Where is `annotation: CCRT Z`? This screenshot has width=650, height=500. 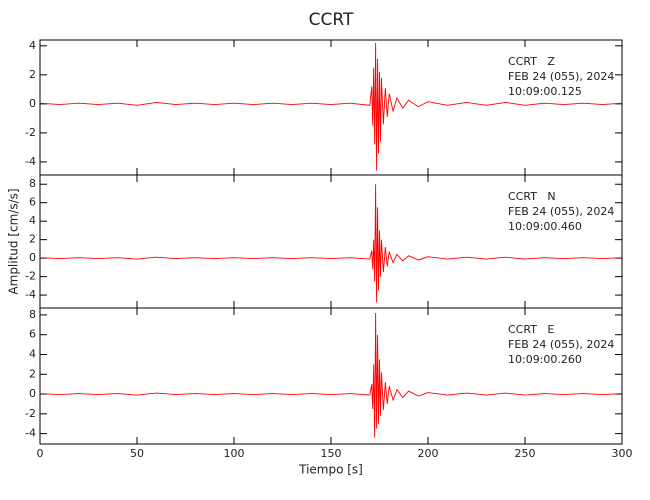
annotation: CCRT Z is located at coordinates (531, 61).